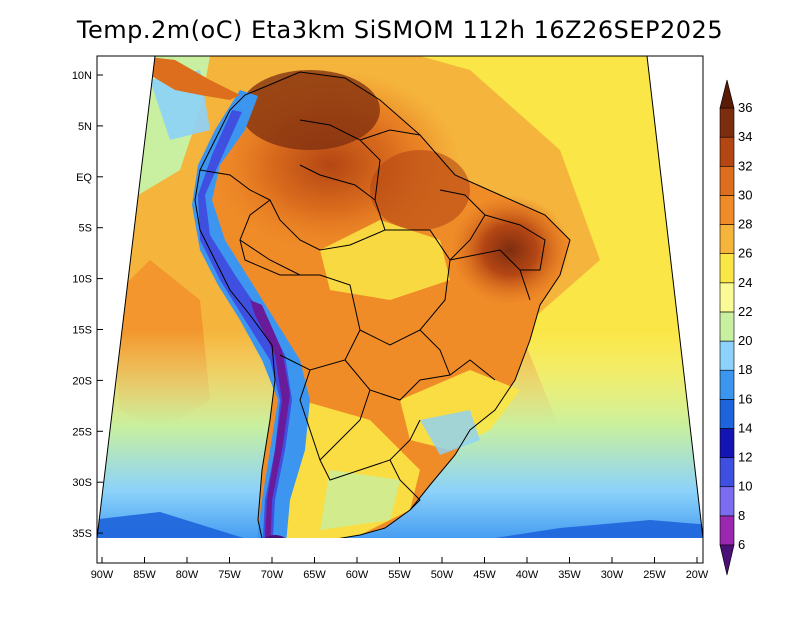 The image size is (800, 618). What do you see at coordinates (527, 575) in the screenshot?
I see `lon-tick-label: 40W` at bounding box center [527, 575].